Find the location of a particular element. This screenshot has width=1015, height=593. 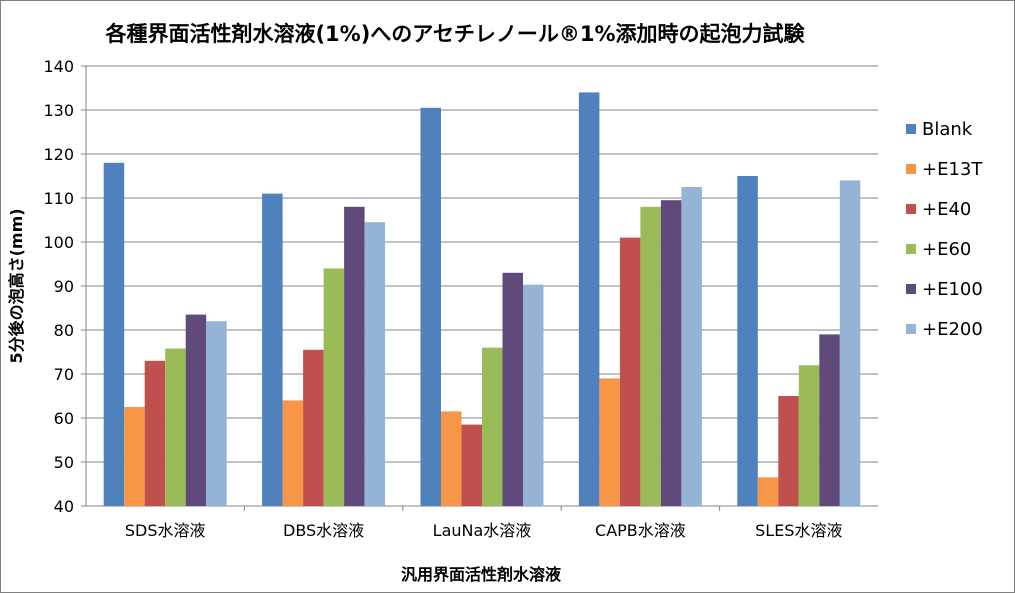

x-tick-label: CAPB水溶液 is located at coordinates (640, 530).